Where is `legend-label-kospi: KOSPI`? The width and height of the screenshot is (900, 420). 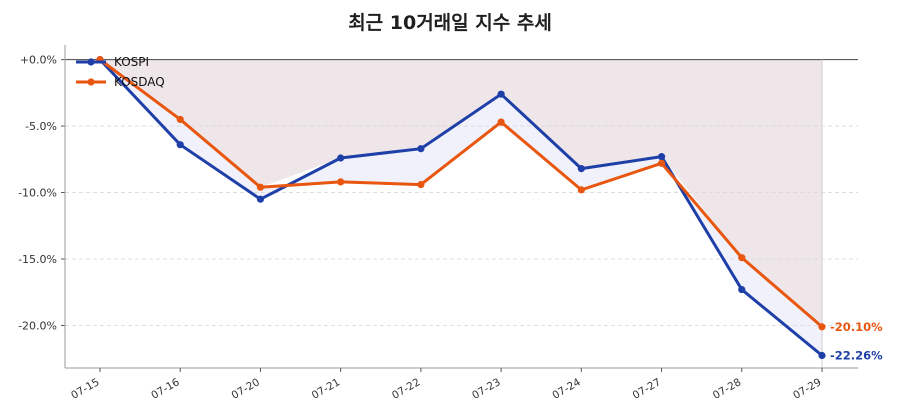
legend-label-kospi: KOSPI is located at coordinates (131, 62).